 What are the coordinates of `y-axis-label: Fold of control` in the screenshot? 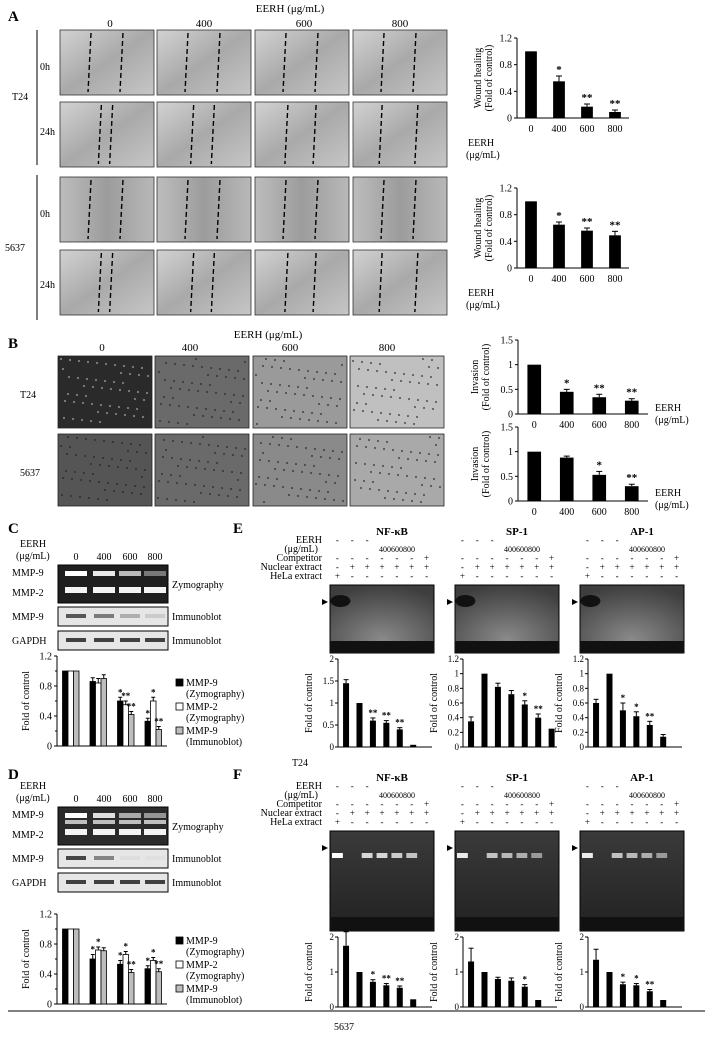 It's located at (26, 959).